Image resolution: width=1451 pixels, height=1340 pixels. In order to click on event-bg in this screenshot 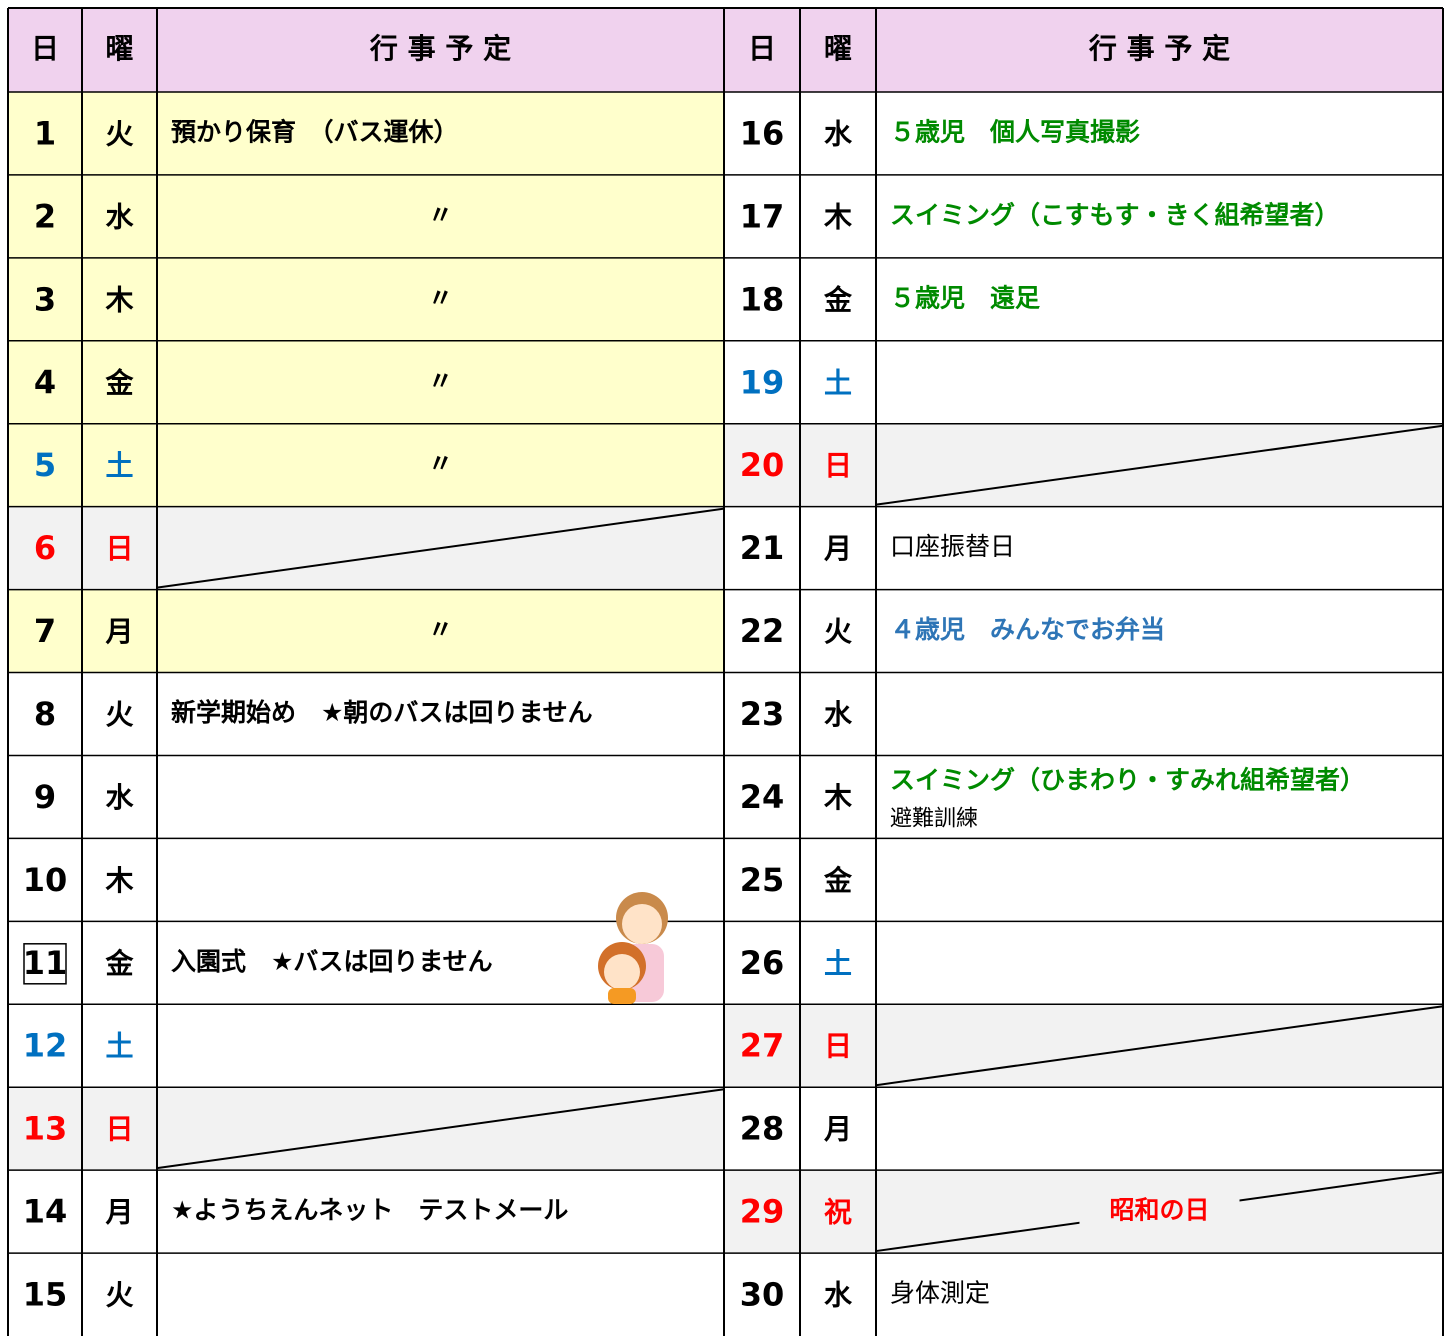, I will do `click(1159, 1210)`.